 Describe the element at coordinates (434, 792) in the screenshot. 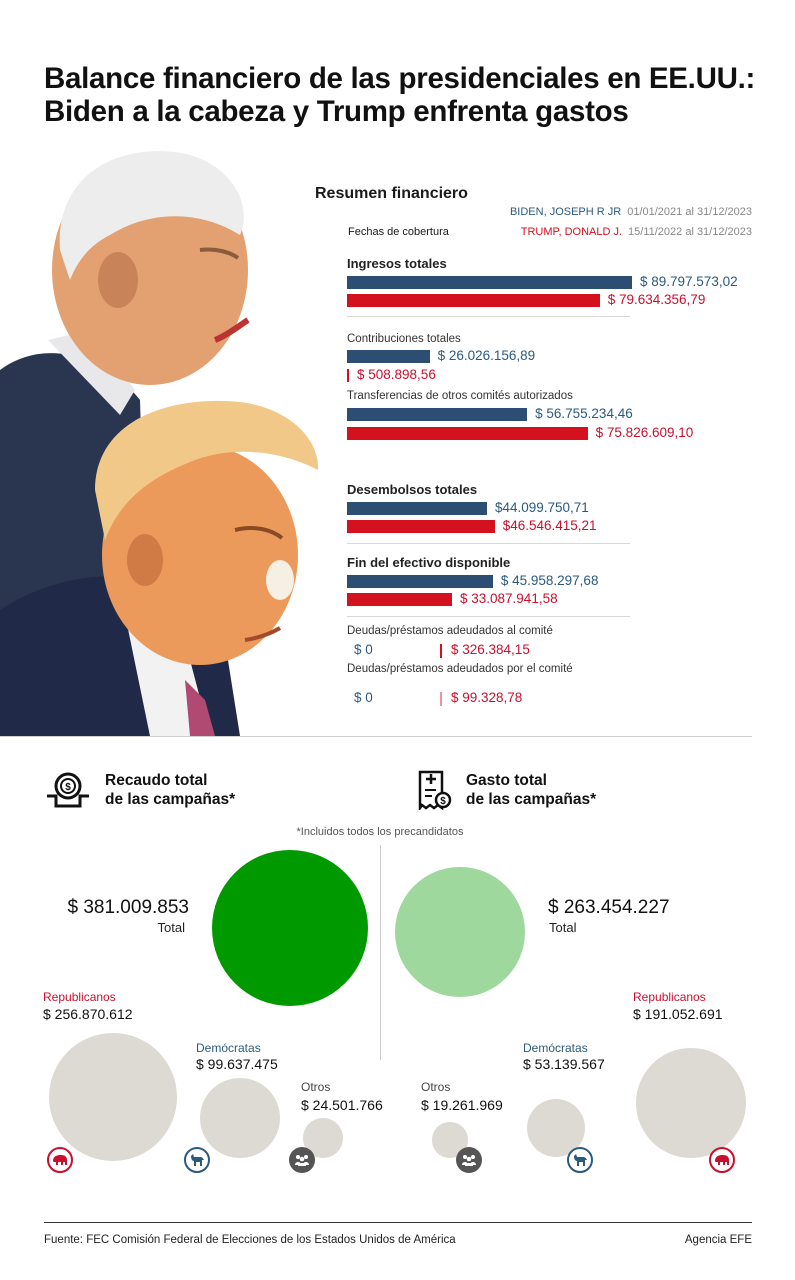

I see `receipt-icon: $` at that location.